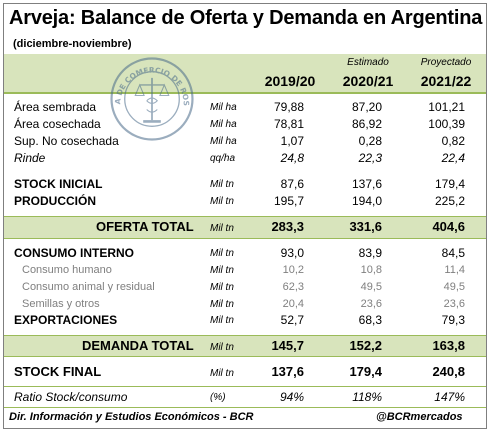 Image resolution: width=490 pixels, height=432 pixels. I want to click on row-value: 22,3, so click(370, 158).